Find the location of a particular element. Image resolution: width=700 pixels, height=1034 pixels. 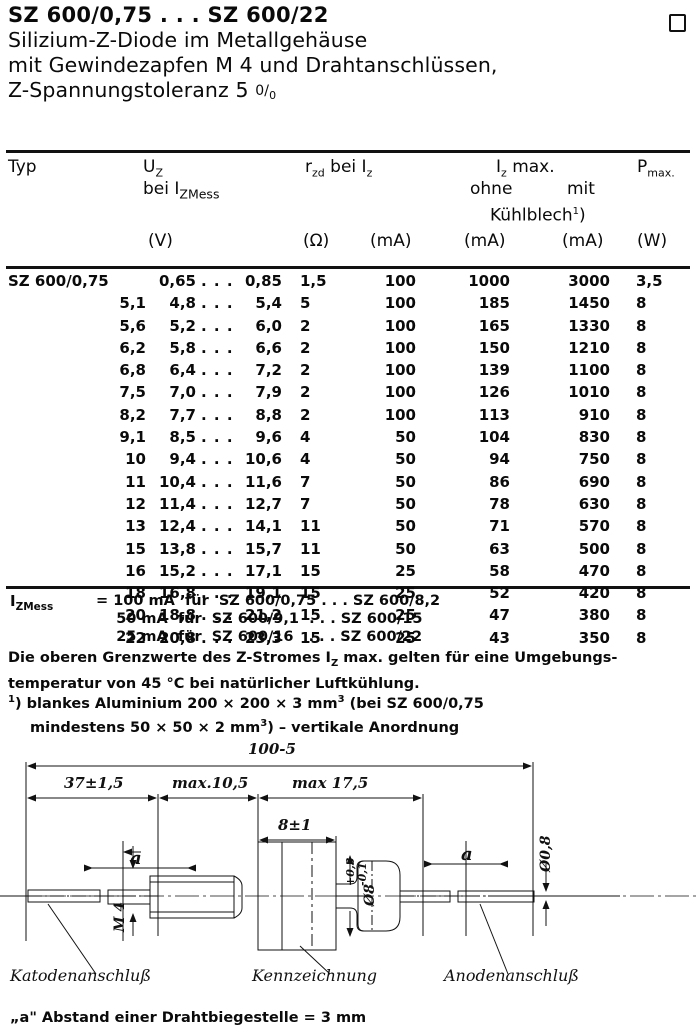

cell-iz-max-ohne: 58 is located at coordinates (499, 570).